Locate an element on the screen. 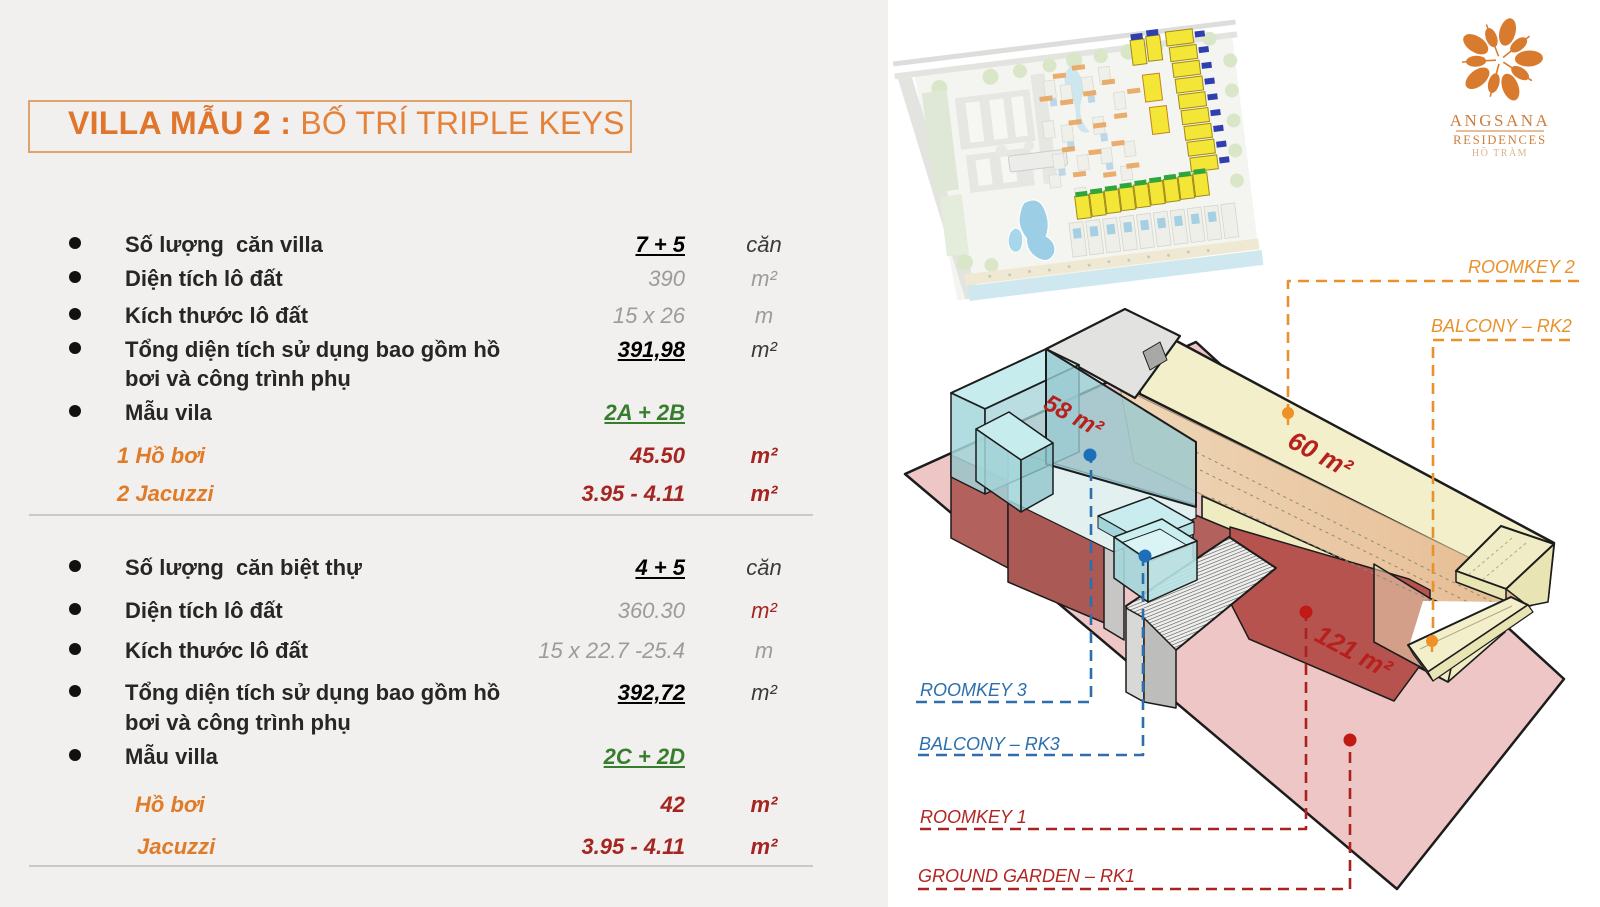  svg-text: HỒ TRÀM is located at coordinates (1500, 152).